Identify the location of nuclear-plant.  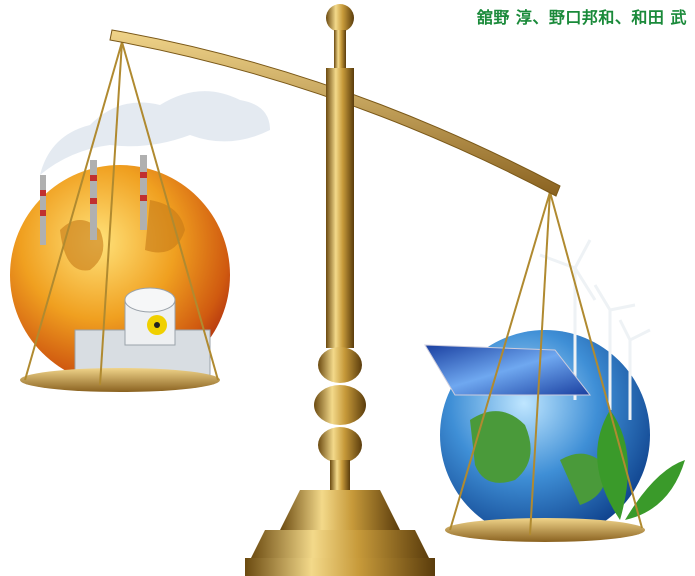
(142, 331).